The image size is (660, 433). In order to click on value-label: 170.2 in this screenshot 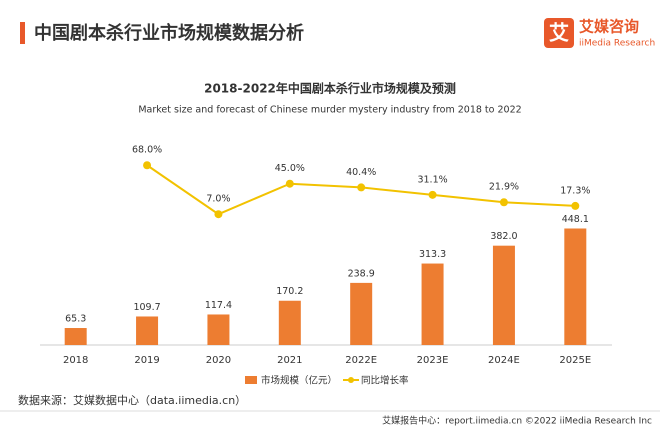, I will do `click(289, 291)`.